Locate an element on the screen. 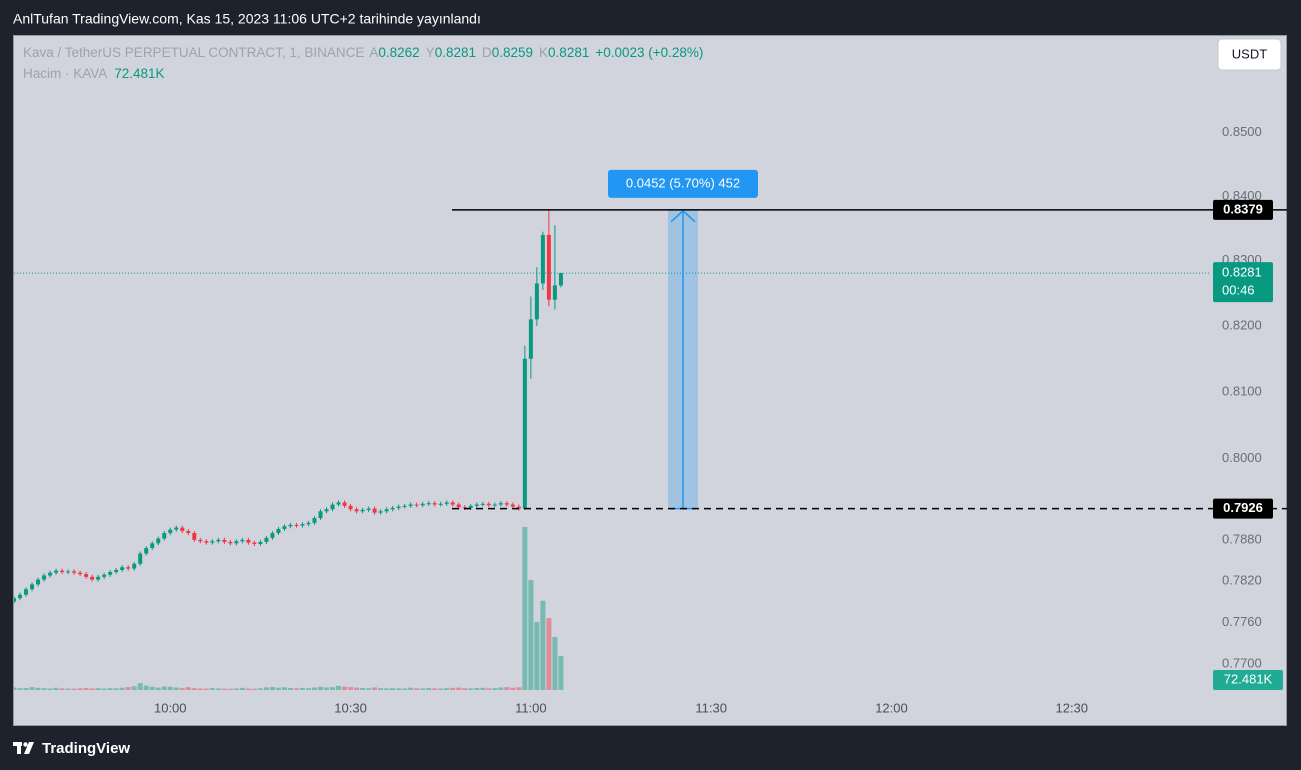 This screenshot has height=770, width=1301. measure-label: 0.0452 (5.70%) 452 is located at coordinates (683, 182).